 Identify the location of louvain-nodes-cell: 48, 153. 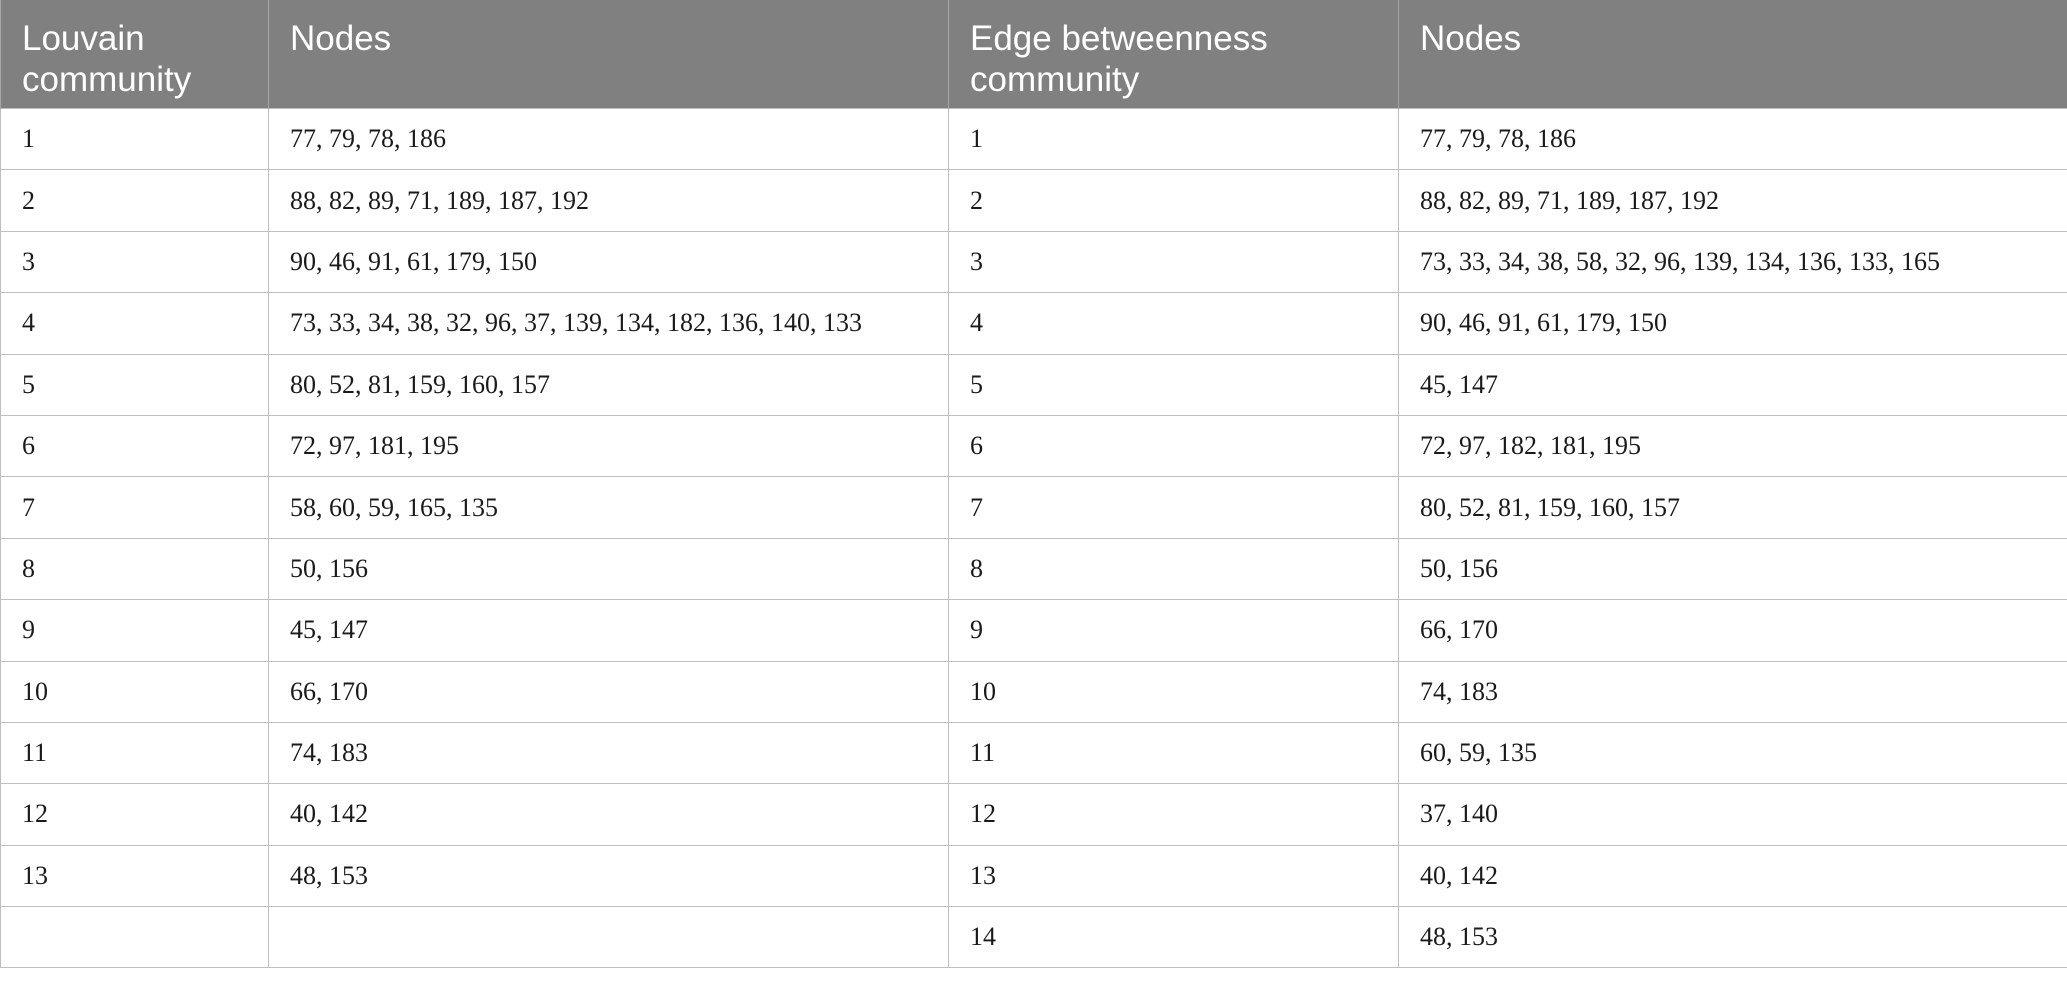
(608, 876).